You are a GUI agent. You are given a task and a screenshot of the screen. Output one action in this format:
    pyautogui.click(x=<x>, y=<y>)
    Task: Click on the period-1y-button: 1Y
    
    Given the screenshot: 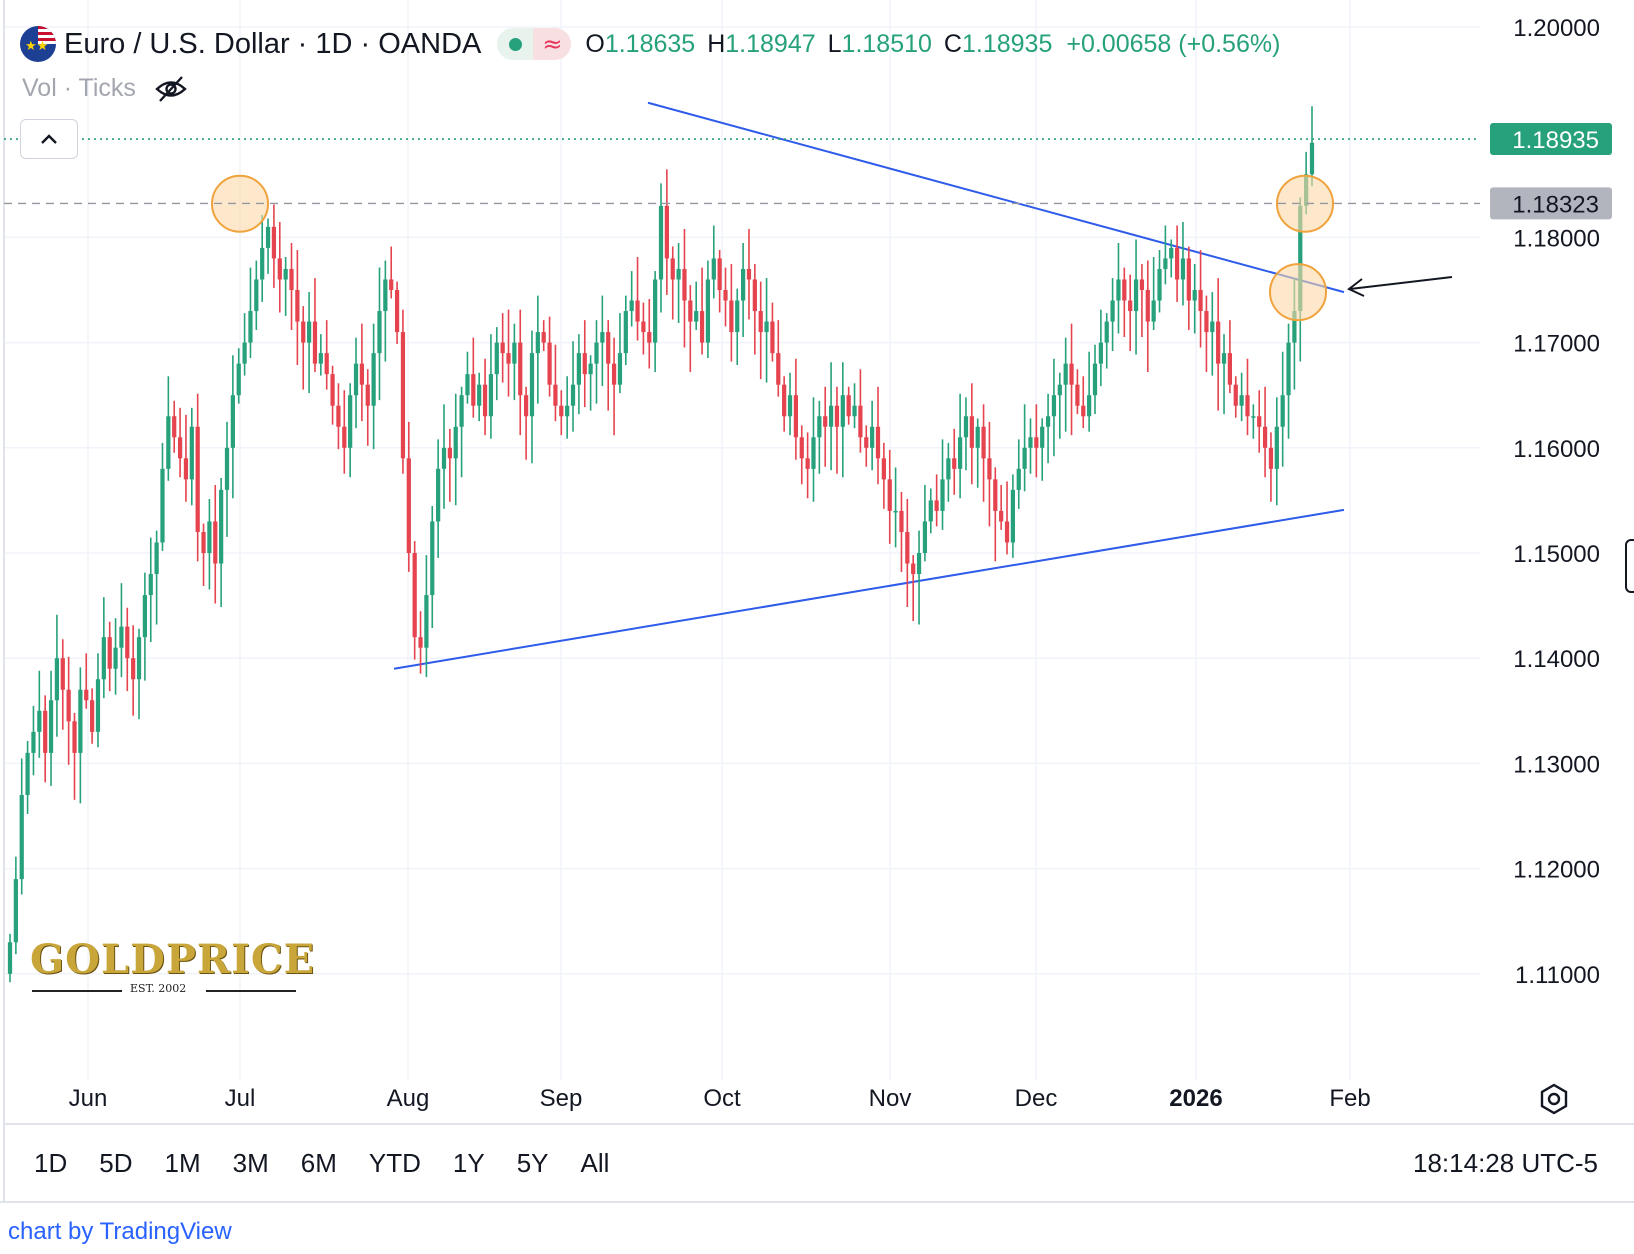 What is the action you would take?
    pyautogui.click(x=468, y=1163)
    